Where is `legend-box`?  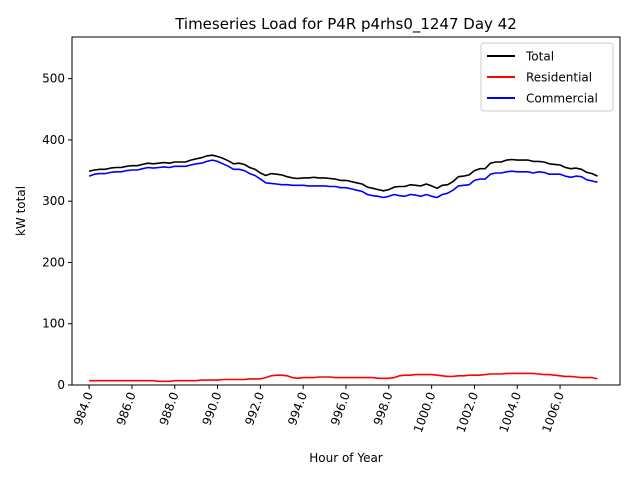 legend-box is located at coordinates (547, 77).